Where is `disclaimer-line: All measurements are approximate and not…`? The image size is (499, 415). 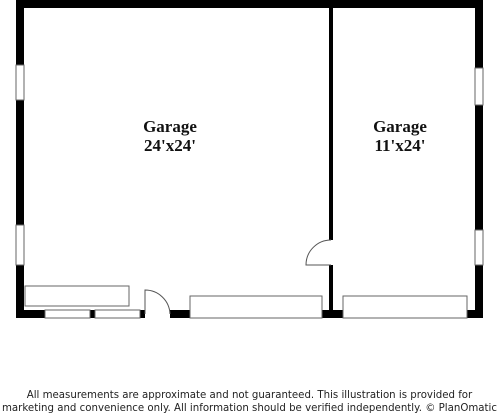
disclaimer-line: All measurements are approximate and not… is located at coordinates (250, 395).